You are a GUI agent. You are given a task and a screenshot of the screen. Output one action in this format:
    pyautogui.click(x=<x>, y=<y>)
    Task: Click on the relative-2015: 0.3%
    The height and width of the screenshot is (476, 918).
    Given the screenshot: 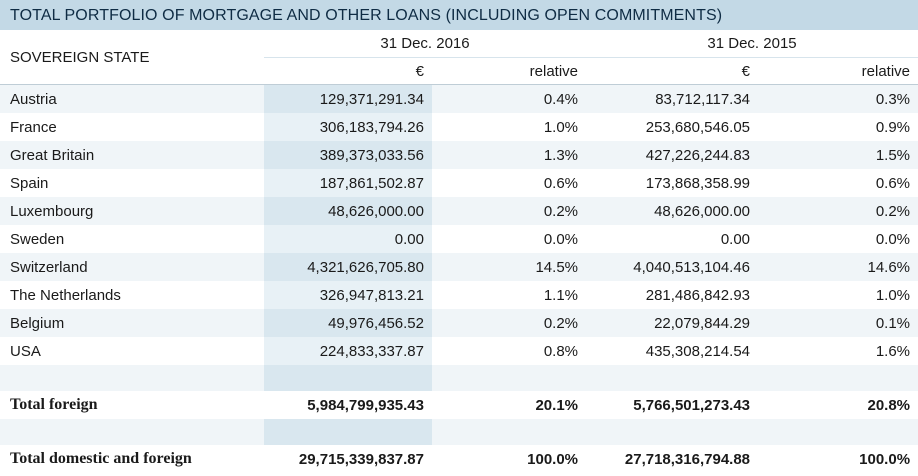 What is the action you would take?
    pyautogui.click(x=838, y=98)
    